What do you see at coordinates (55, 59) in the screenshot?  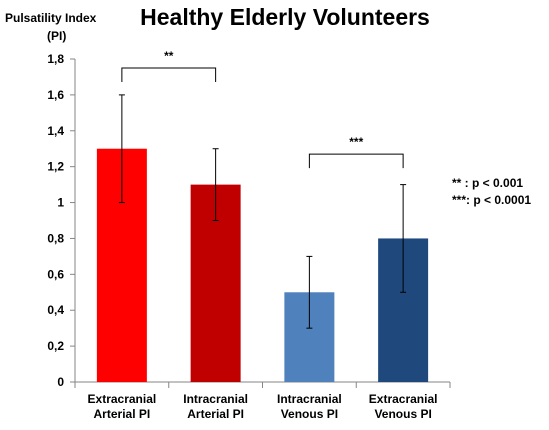 I see `y-tick-label: 1,8` at bounding box center [55, 59].